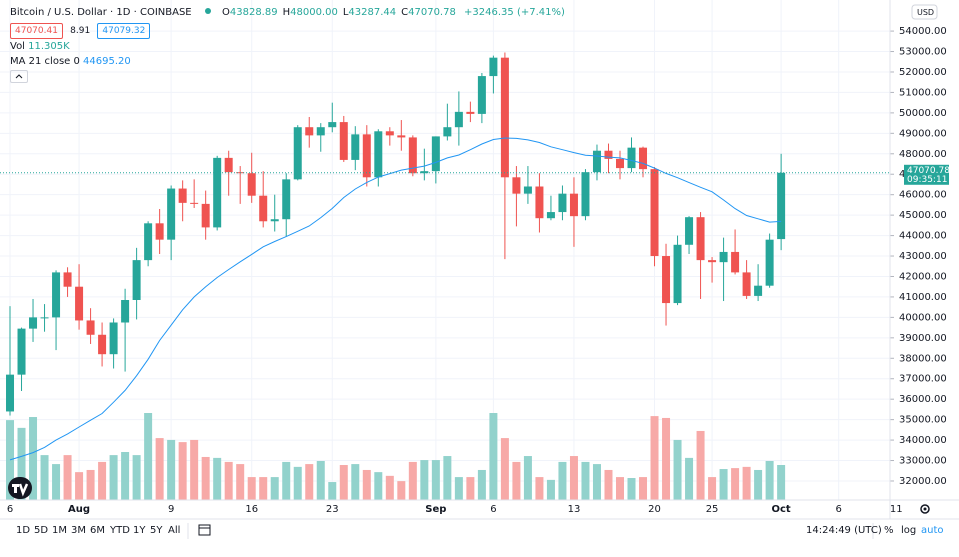  Describe the element at coordinates (923, 440) in the screenshot. I see `y-tick-label: 34000.00` at that location.